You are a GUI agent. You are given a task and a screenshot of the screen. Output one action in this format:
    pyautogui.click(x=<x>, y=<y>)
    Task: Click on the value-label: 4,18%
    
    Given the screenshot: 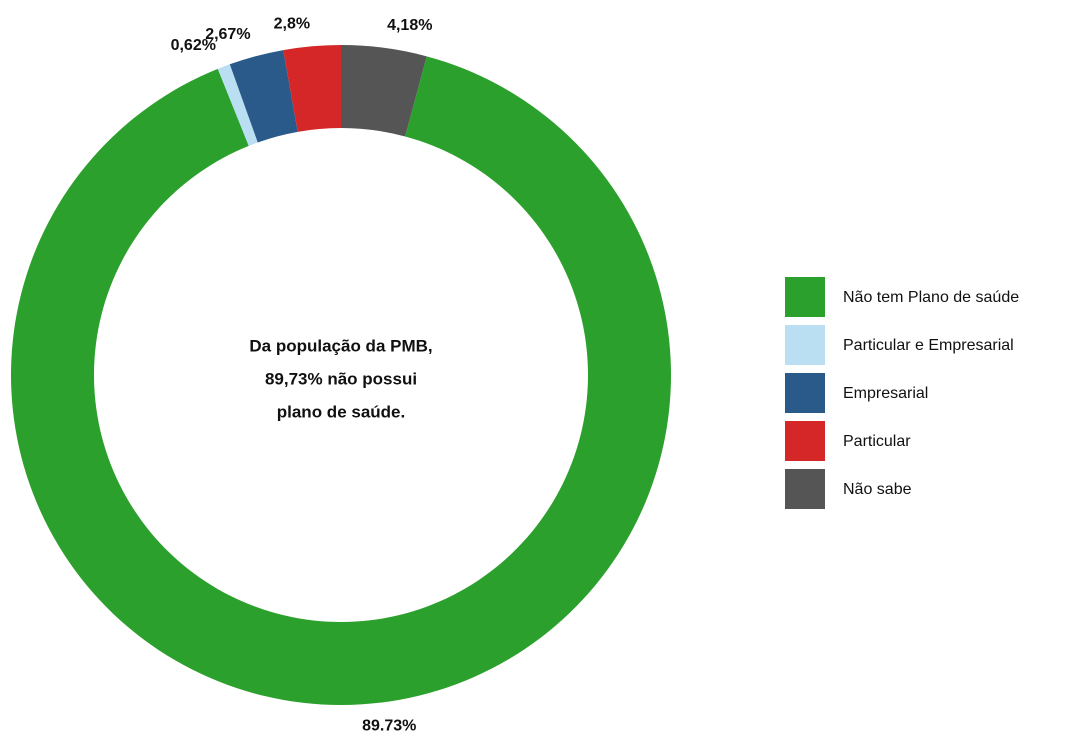 What is the action you would take?
    pyautogui.click(x=409, y=25)
    